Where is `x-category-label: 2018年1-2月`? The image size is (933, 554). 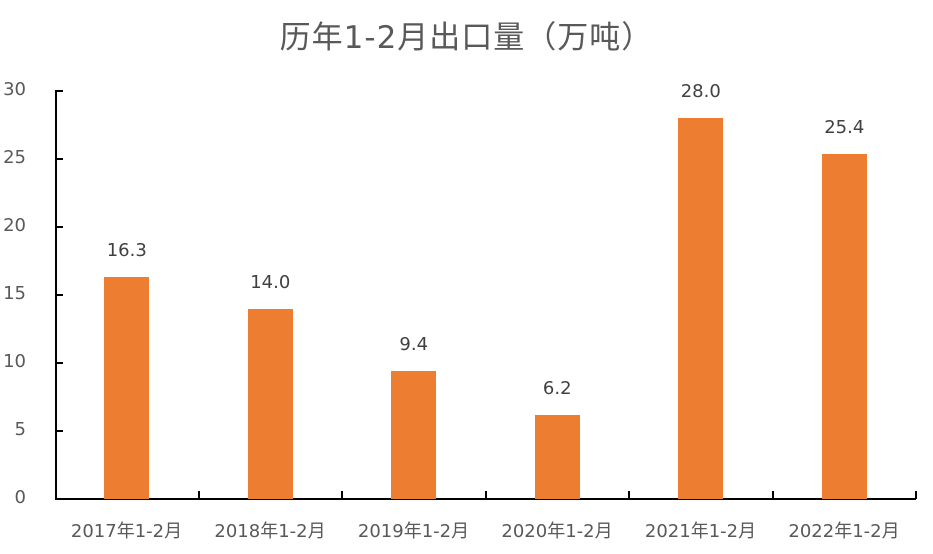 x-category-label: 2018年1-2月 is located at coordinates (270, 531).